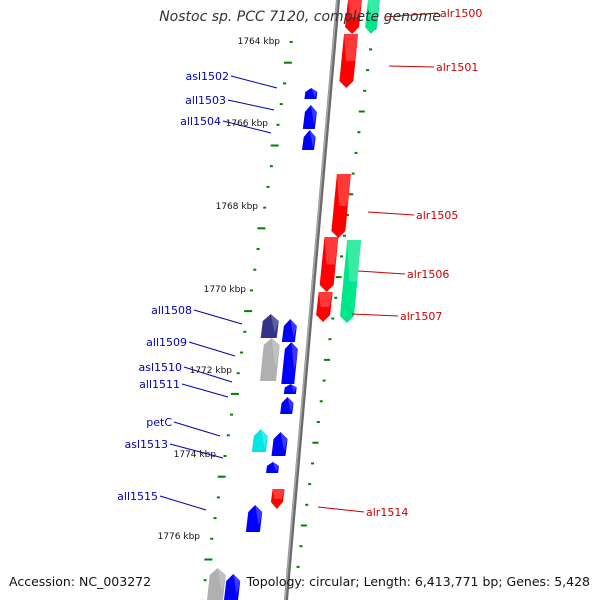  What do you see at coordinates (259, 440) in the screenshot?
I see `gene-petC-rna` at bounding box center [259, 440].